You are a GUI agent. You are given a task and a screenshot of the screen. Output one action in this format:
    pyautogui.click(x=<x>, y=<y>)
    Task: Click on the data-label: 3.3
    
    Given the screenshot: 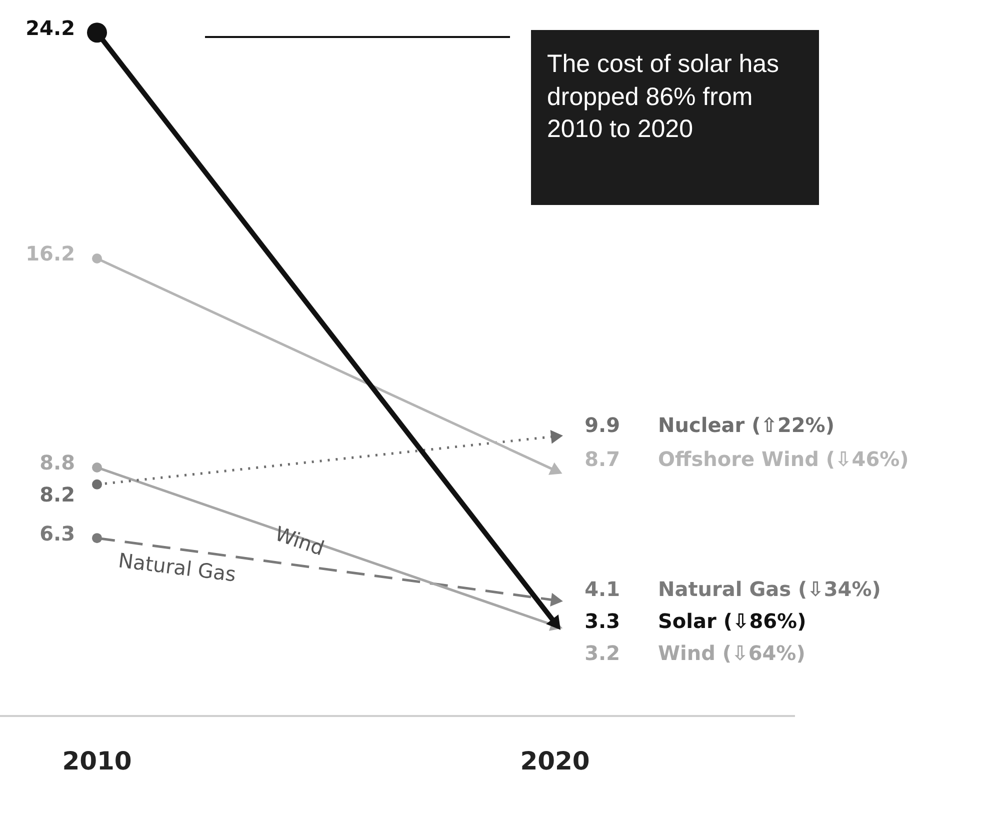 What is the action you would take?
    pyautogui.click(x=602, y=620)
    